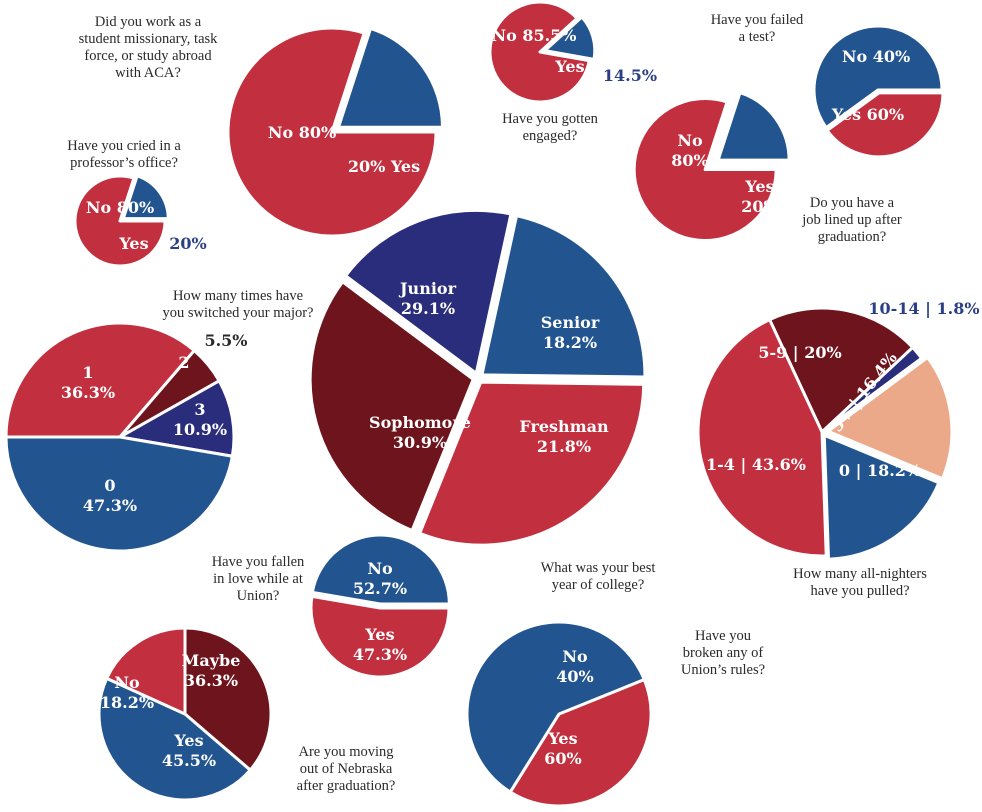 This screenshot has height=812, width=982. What do you see at coordinates (759, 206) in the screenshot?
I see `slice-label-job-yes: 20%` at bounding box center [759, 206].